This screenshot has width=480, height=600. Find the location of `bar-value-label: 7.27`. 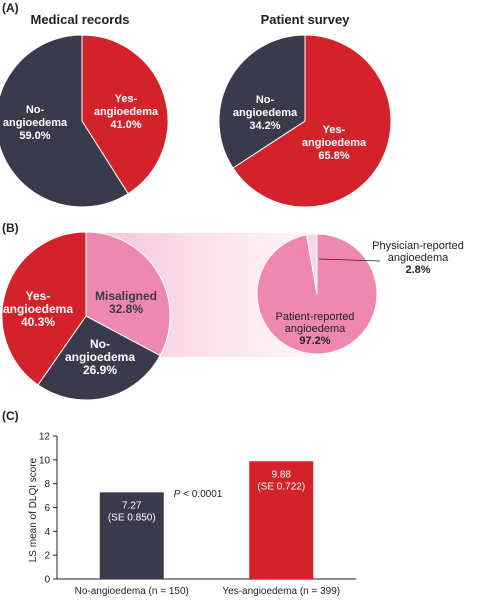

bar-value-label: 7.27 is located at coordinates (132, 505).